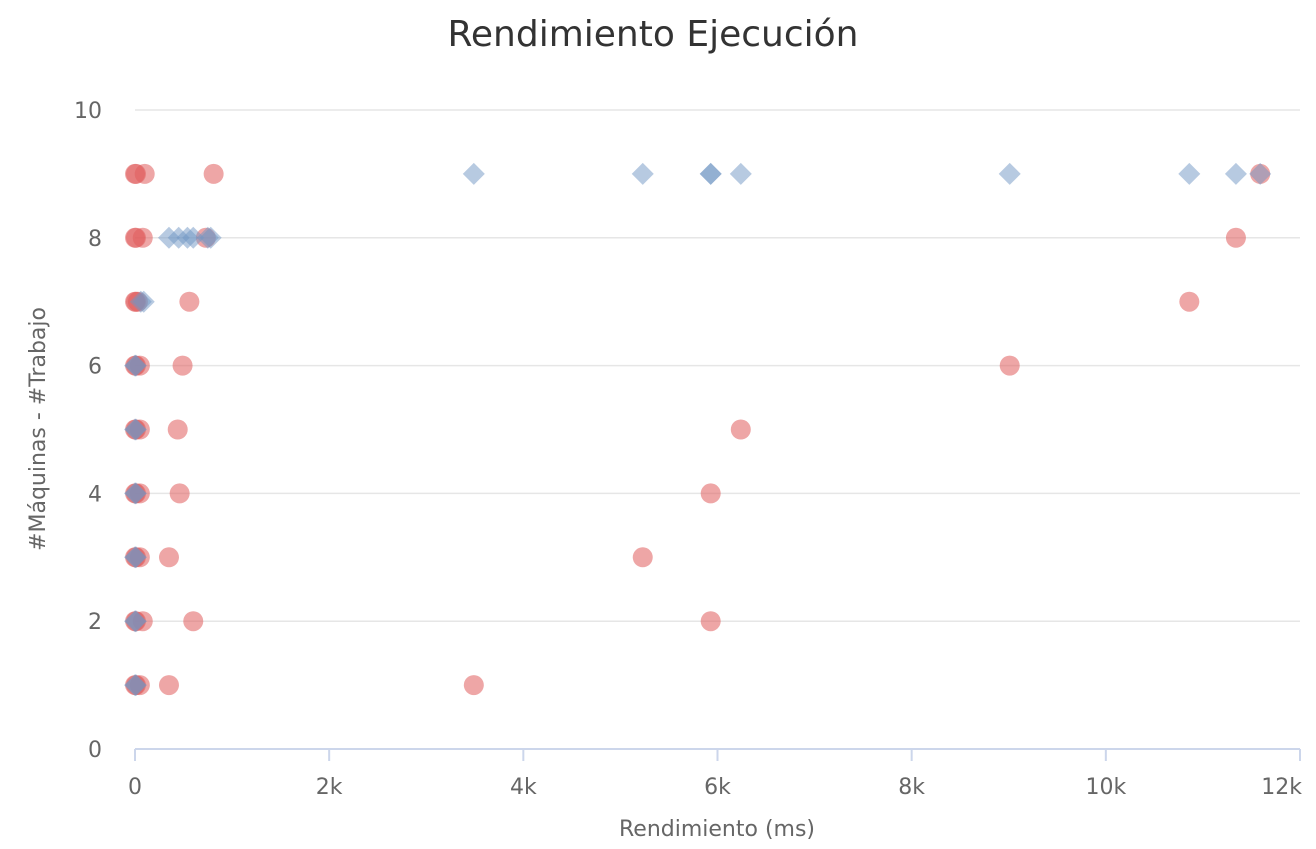 The image size is (1316, 849). I want to click on y-tick-label: 2, so click(95, 622).